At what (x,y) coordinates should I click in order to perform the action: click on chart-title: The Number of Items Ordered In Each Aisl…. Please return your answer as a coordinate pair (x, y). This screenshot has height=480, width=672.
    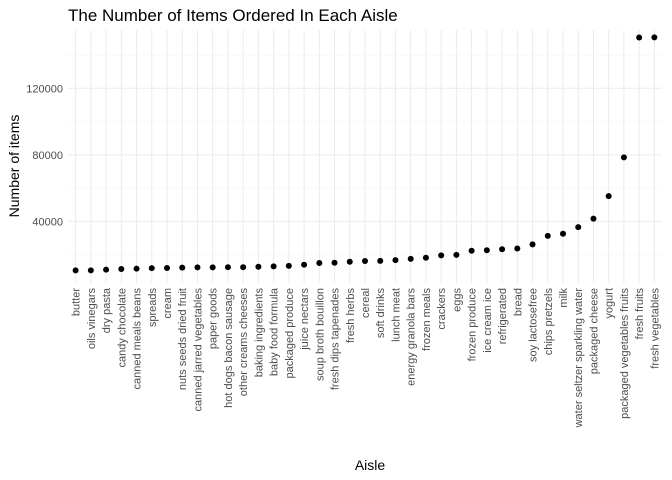
    Looking at the image, I should click on (233, 15).